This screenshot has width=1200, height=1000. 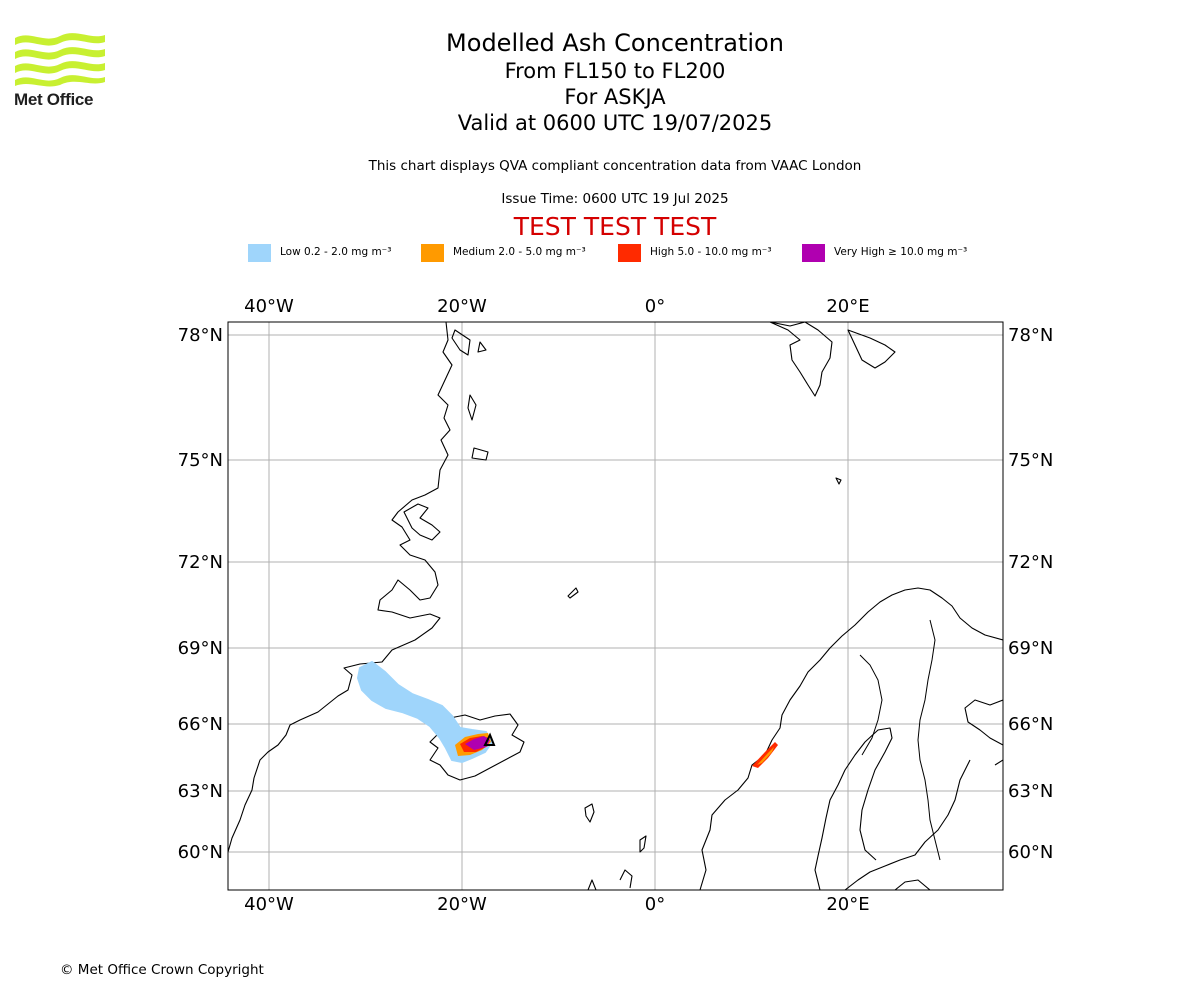 I want to click on iceland-coast, so click(x=474, y=746).